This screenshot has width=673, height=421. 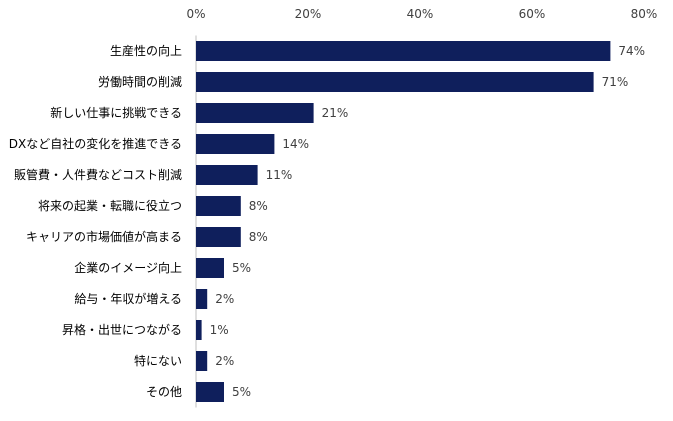 What do you see at coordinates (644, 14) in the screenshot?
I see `x-tick-label: 80%` at bounding box center [644, 14].